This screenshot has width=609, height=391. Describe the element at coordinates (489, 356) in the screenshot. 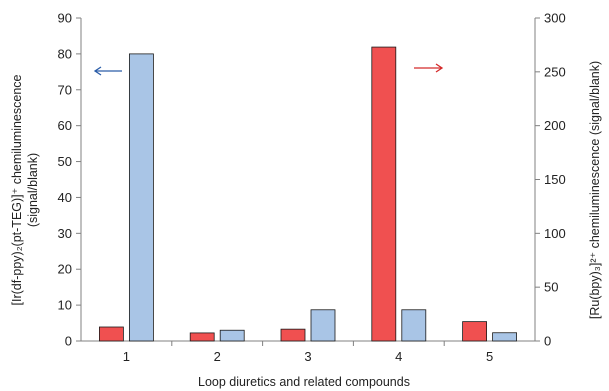

I see `x-tick-label: 5` at that location.